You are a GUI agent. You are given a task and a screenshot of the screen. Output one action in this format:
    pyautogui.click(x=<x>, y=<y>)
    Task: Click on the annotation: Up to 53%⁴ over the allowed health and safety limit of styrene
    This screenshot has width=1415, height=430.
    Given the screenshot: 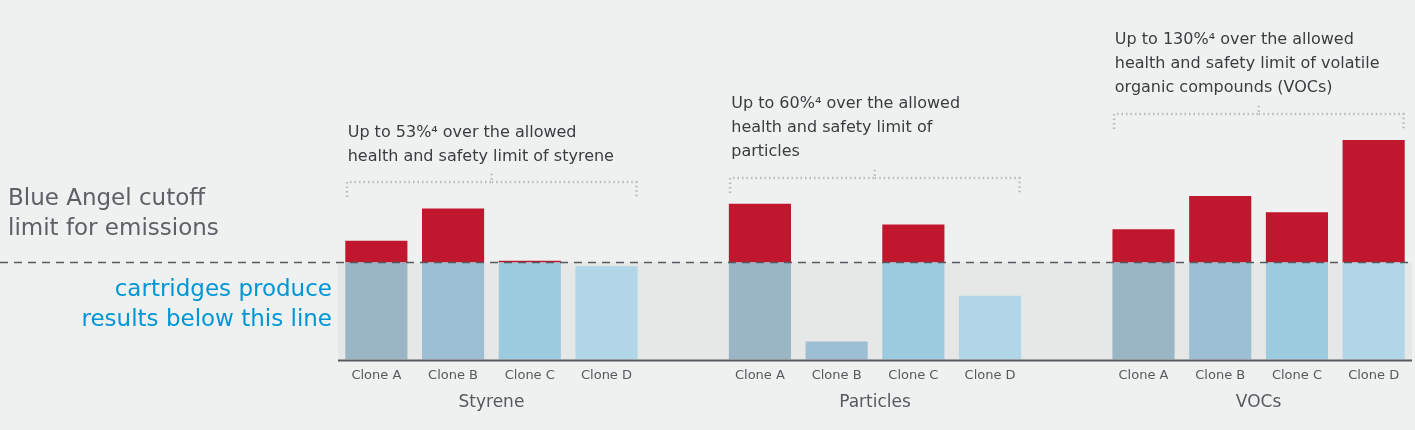 What is the action you would take?
    pyautogui.click(x=480, y=143)
    